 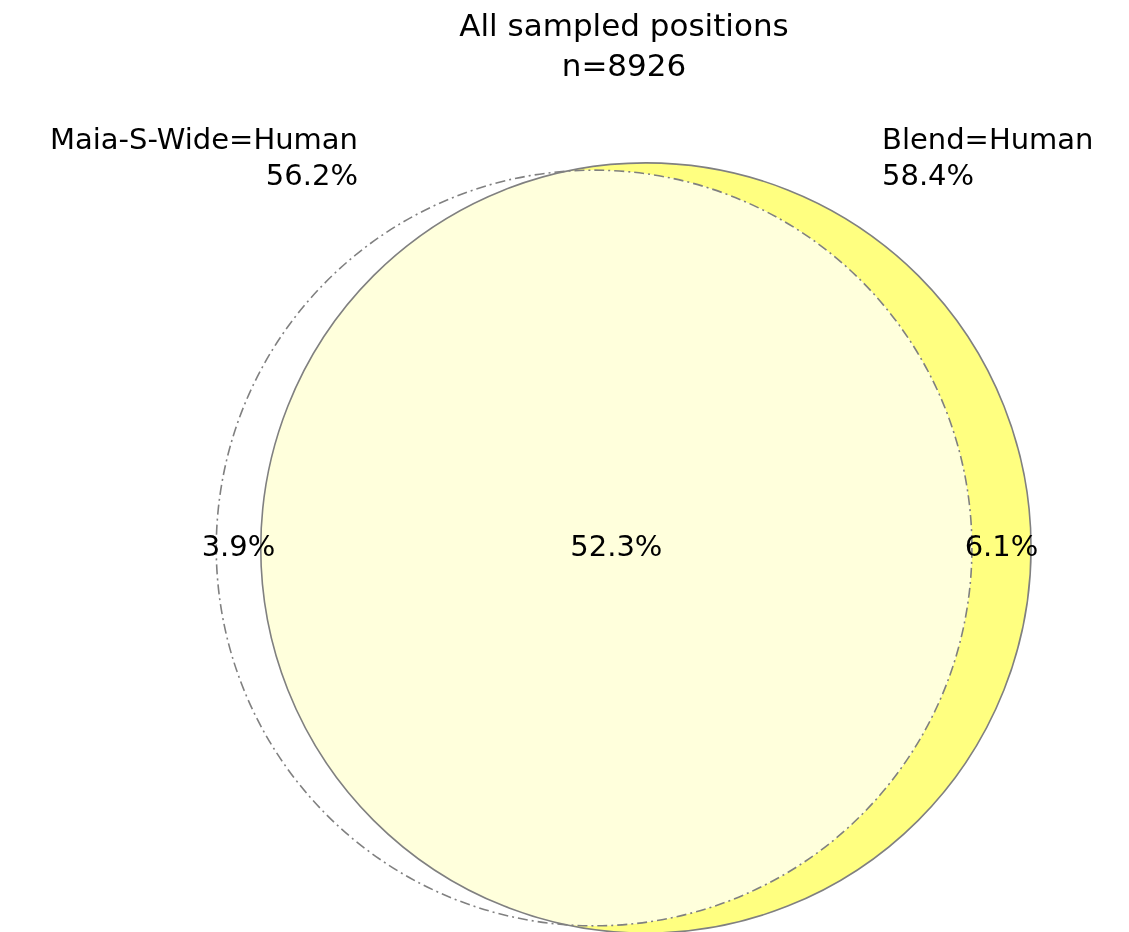 I want to click on text: 58.4%, so click(x=928, y=174).